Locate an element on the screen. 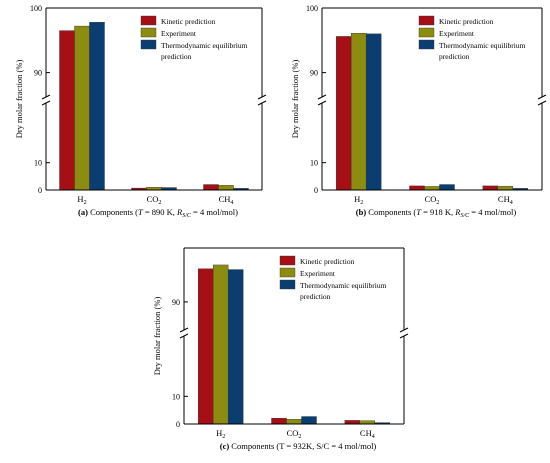 The height and width of the screenshot is (463, 550). caption-tag: (c) is located at coordinates (225, 446).